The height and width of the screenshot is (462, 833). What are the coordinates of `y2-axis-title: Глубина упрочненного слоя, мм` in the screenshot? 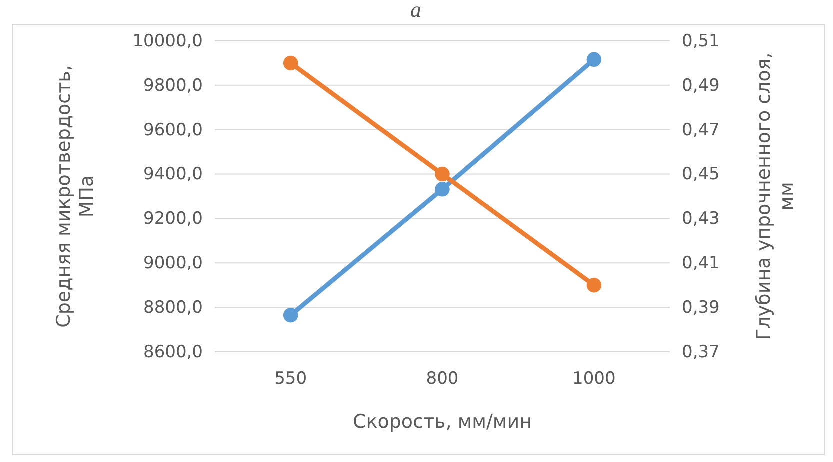 It's located at (775, 196).